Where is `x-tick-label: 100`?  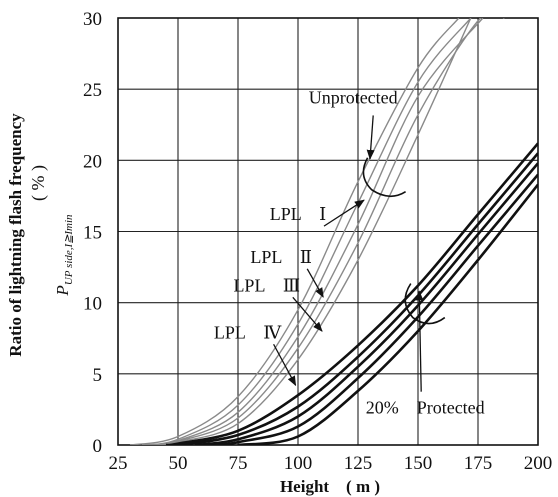 x-tick-label: 100 is located at coordinates (298, 463).